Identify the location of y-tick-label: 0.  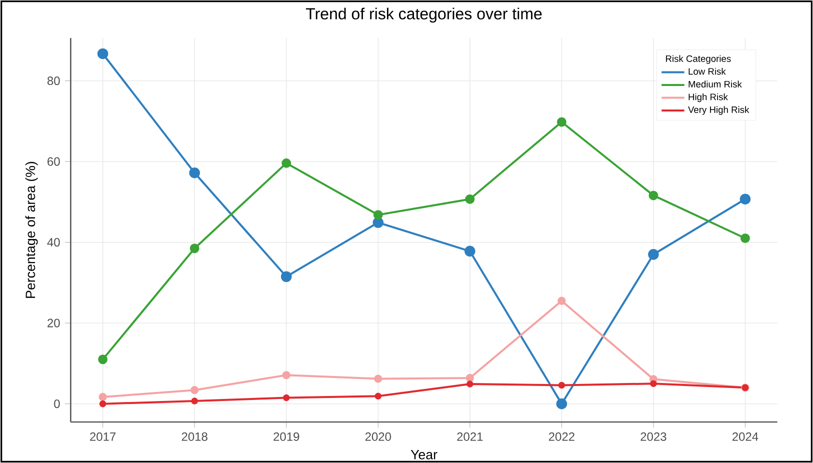
(57, 404).